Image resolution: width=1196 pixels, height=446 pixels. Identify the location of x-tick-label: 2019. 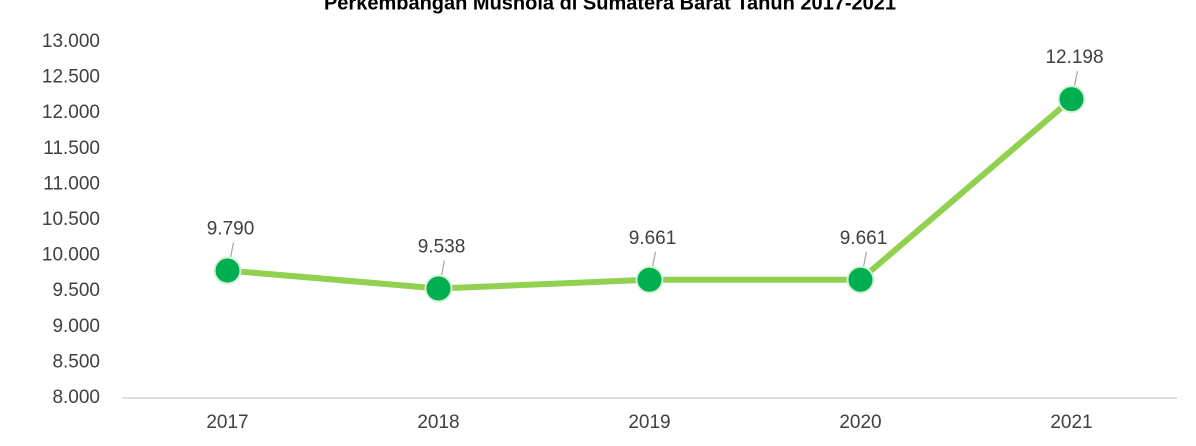
(649, 422).